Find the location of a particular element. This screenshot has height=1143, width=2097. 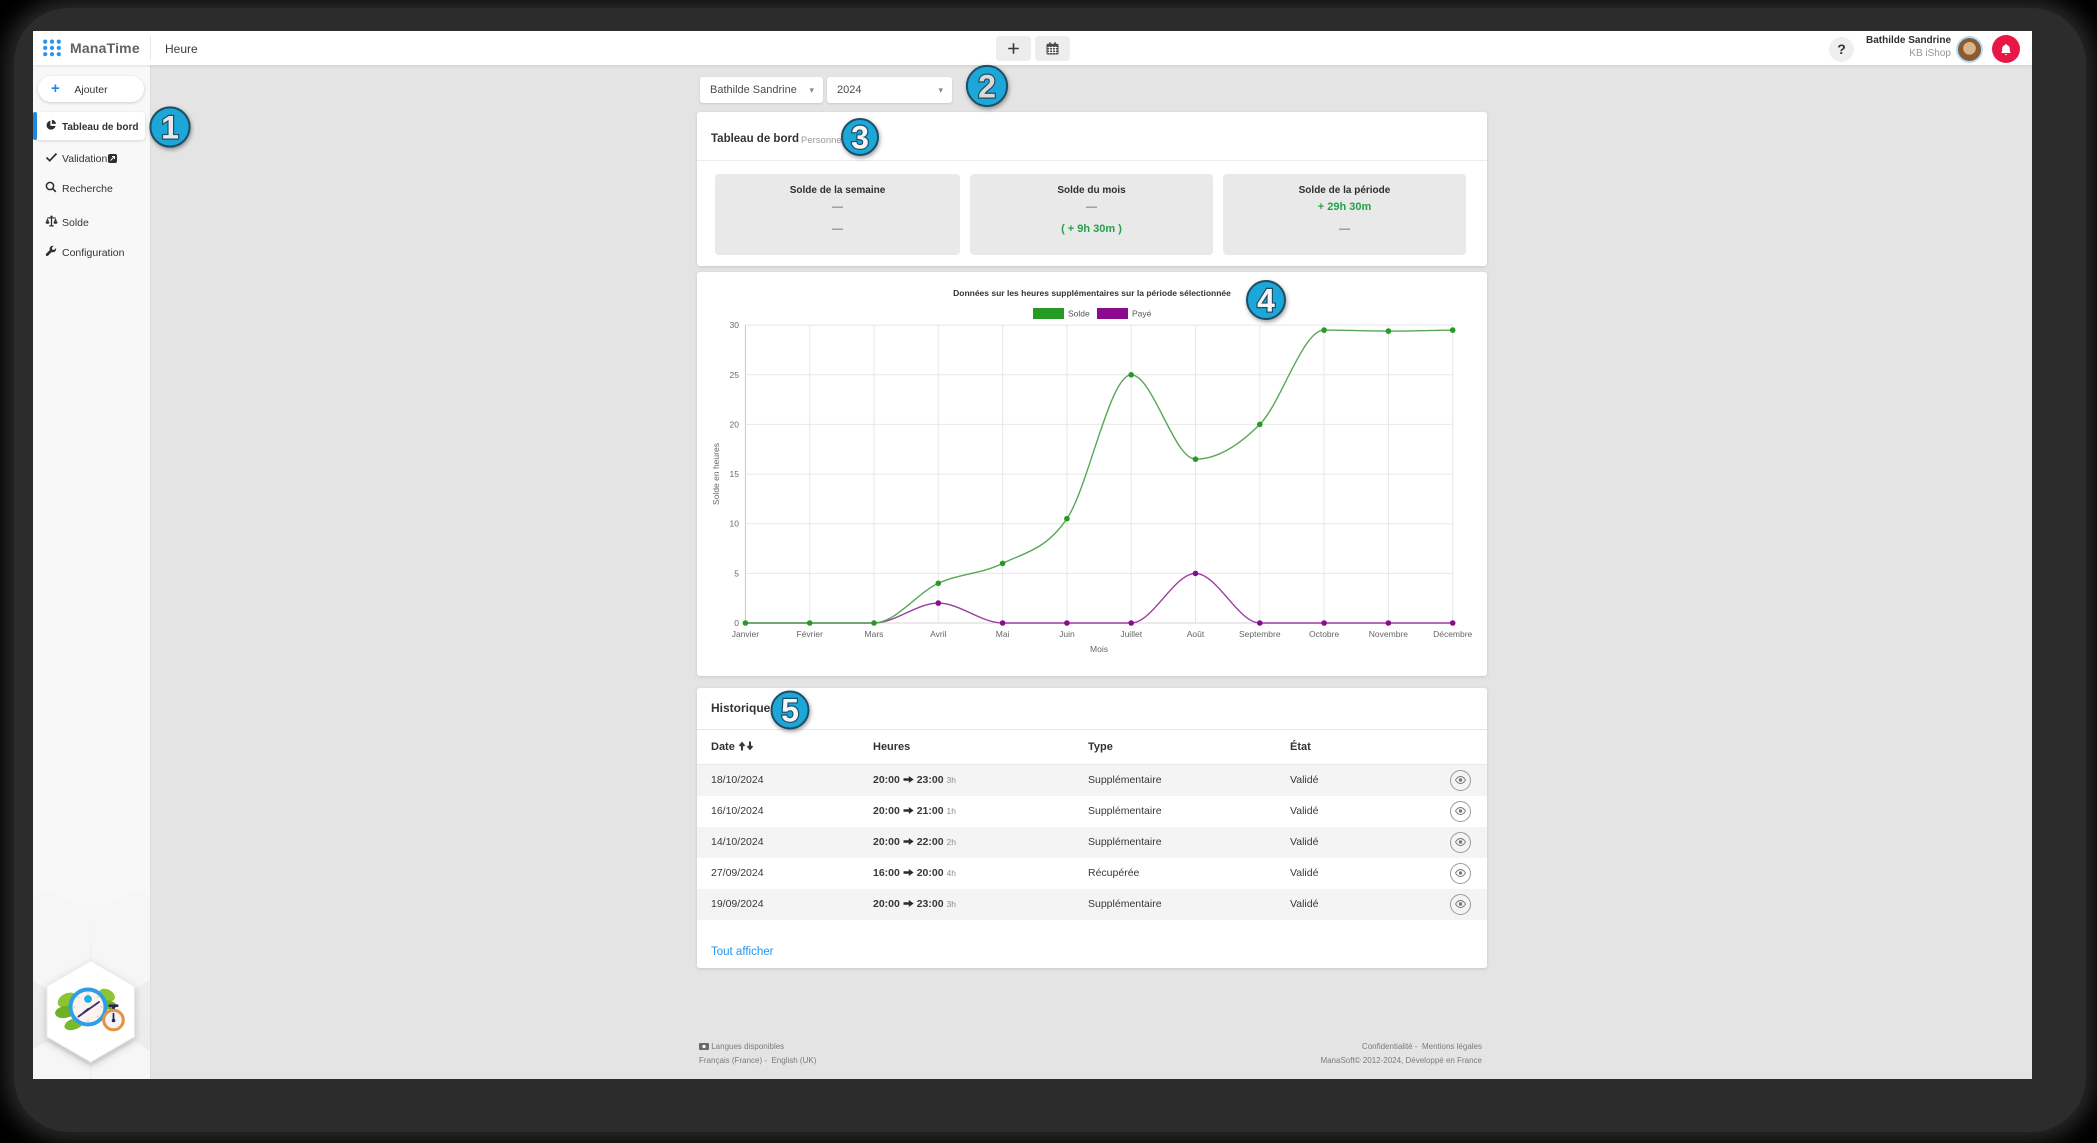

svg-text: Novembre is located at coordinates (1388, 634).